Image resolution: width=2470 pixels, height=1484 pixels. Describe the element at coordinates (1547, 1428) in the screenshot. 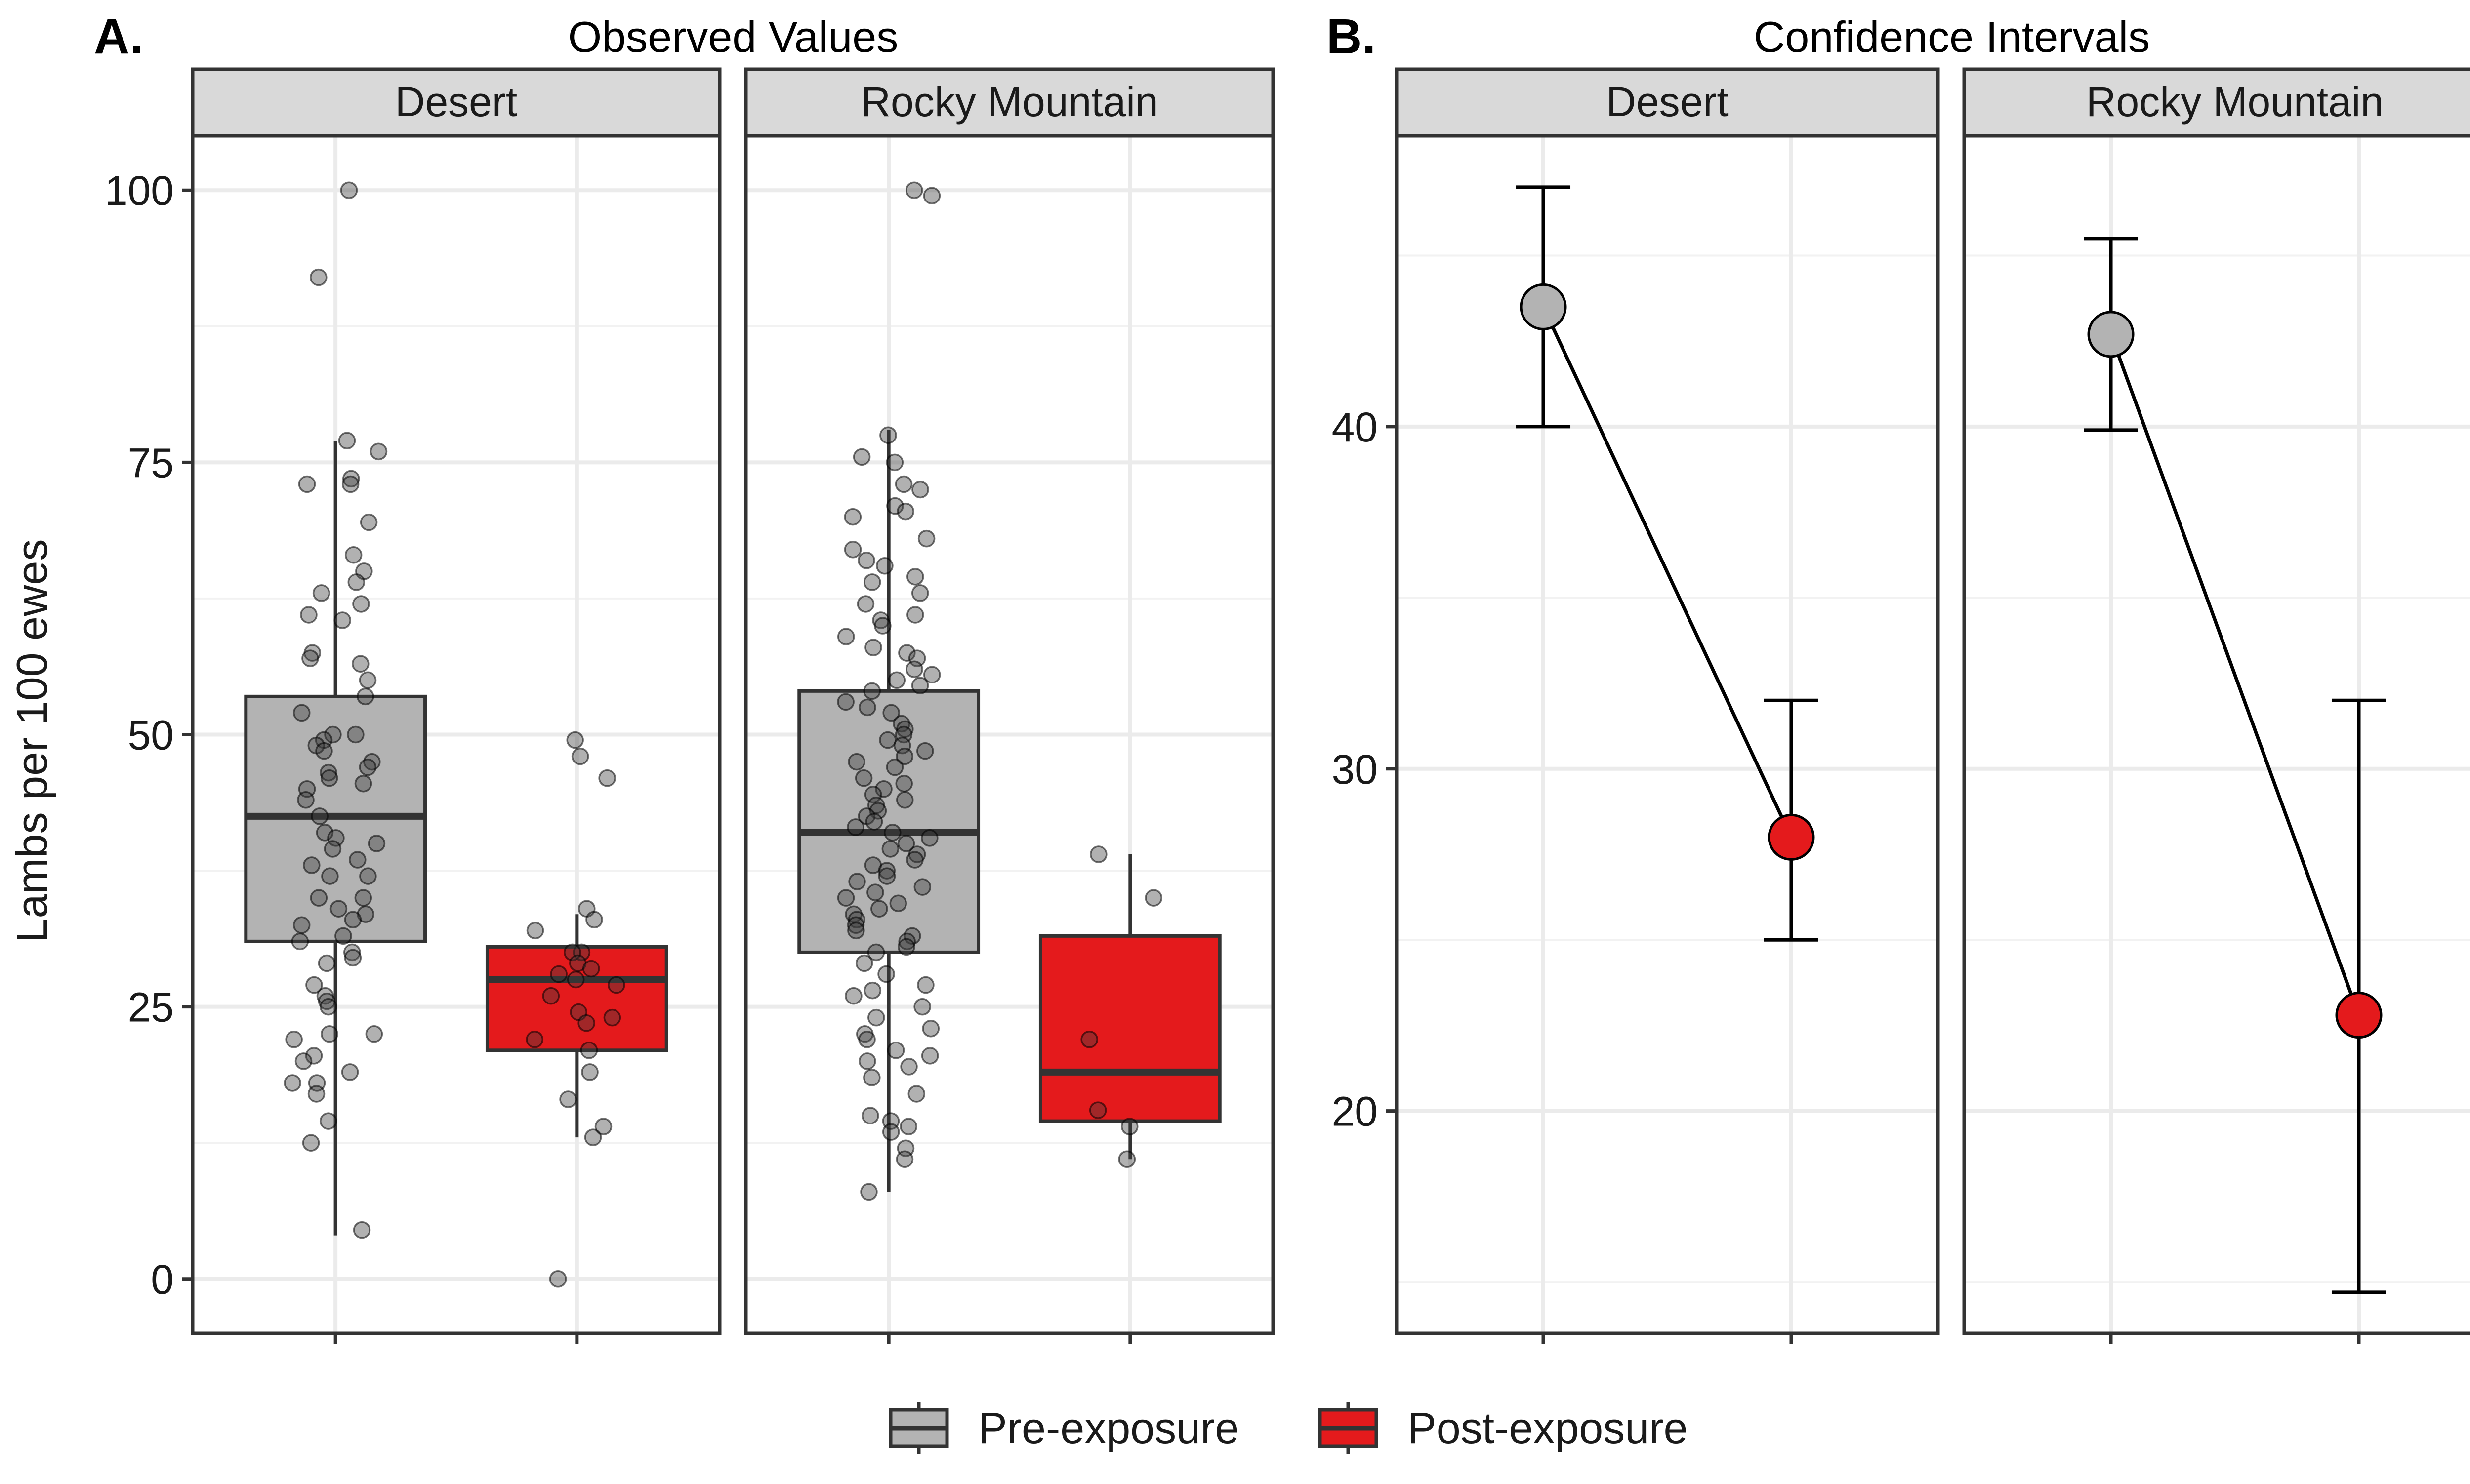

I see `legend-label-post: Post-exposure` at that location.